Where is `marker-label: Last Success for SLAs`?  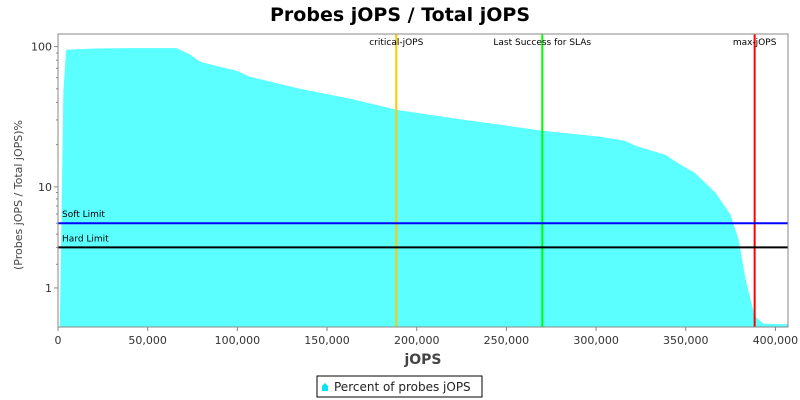
marker-label: Last Success for SLAs is located at coordinates (542, 43).